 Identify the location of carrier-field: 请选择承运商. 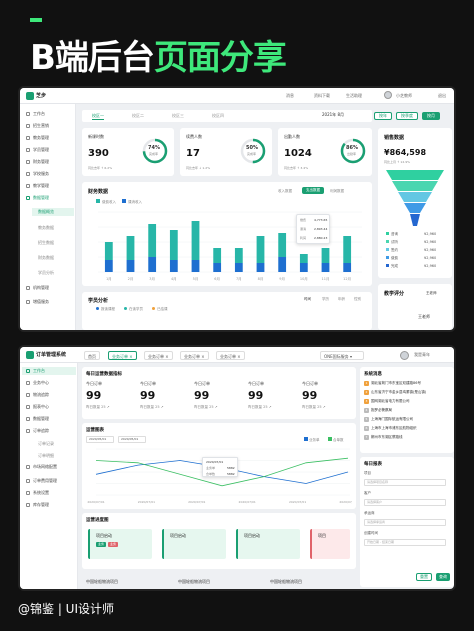
(405, 522).